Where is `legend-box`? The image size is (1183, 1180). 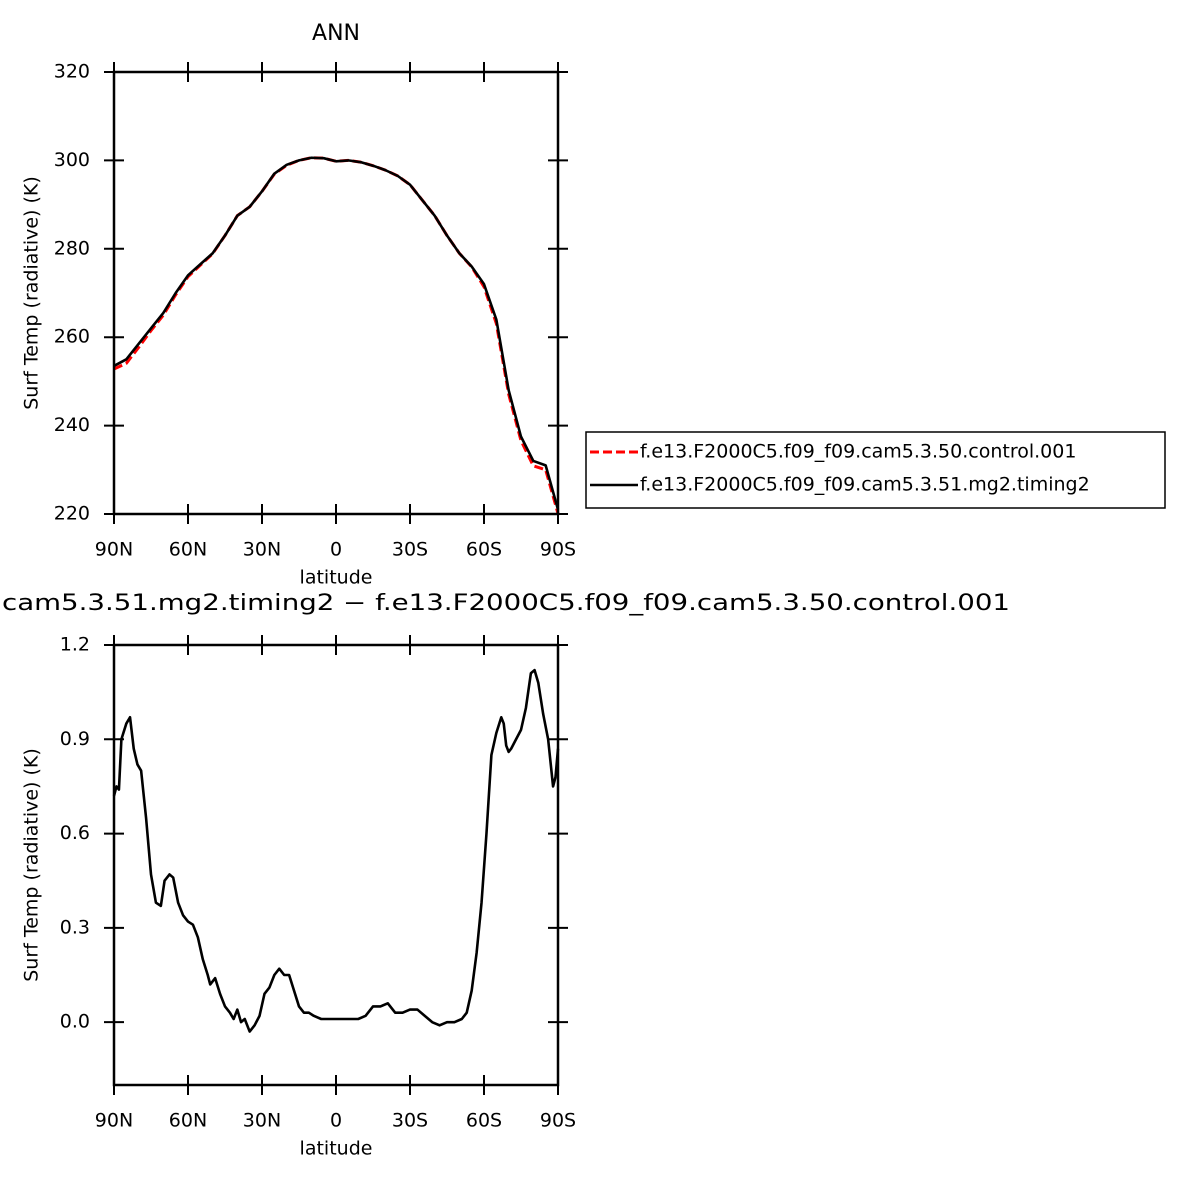
legend-box is located at coordinates (875, 470).